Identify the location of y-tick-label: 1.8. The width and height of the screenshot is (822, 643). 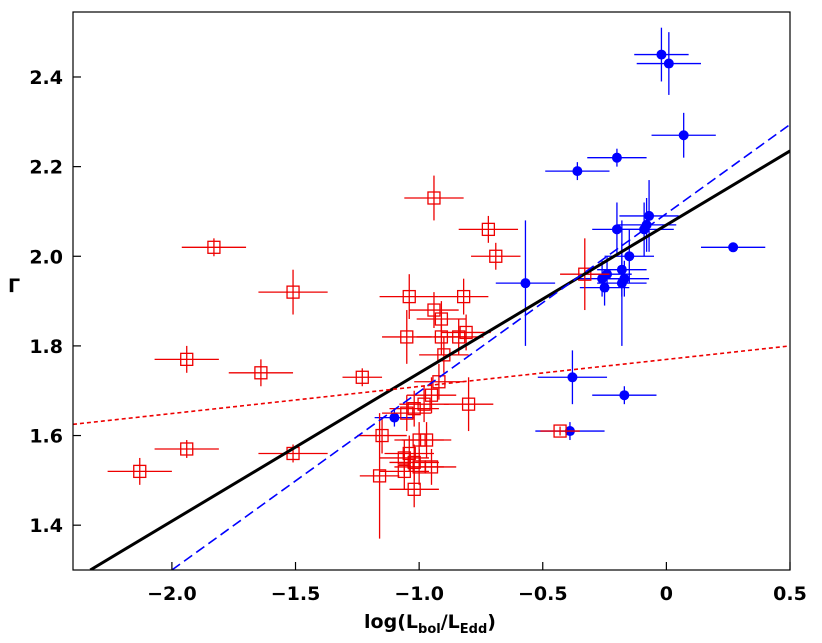
(46, 347).